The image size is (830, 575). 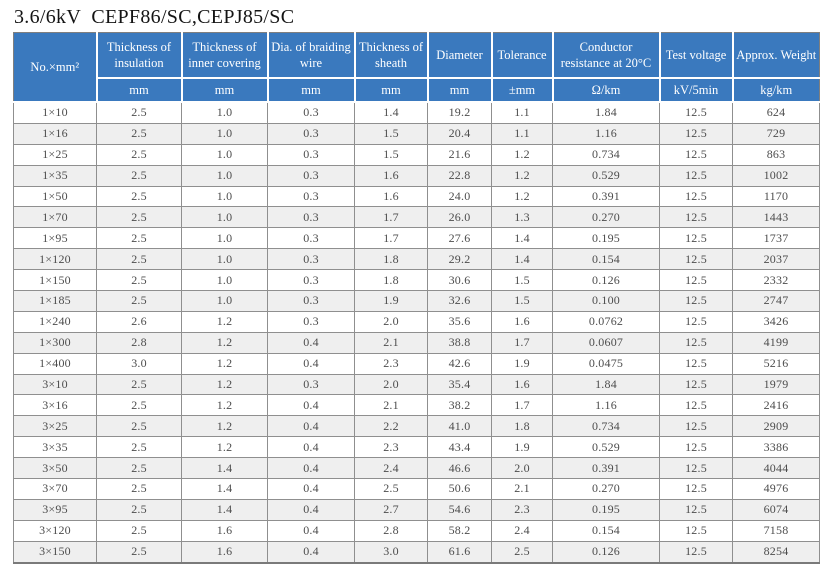 I want to click on table-cell: 58.2, so click(x=459, y=530).